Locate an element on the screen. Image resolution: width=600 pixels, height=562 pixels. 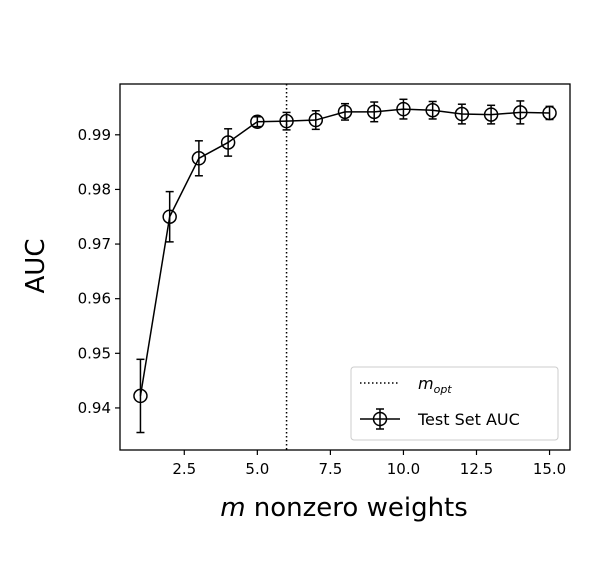
legend-box is located at coordinates (454, 403).